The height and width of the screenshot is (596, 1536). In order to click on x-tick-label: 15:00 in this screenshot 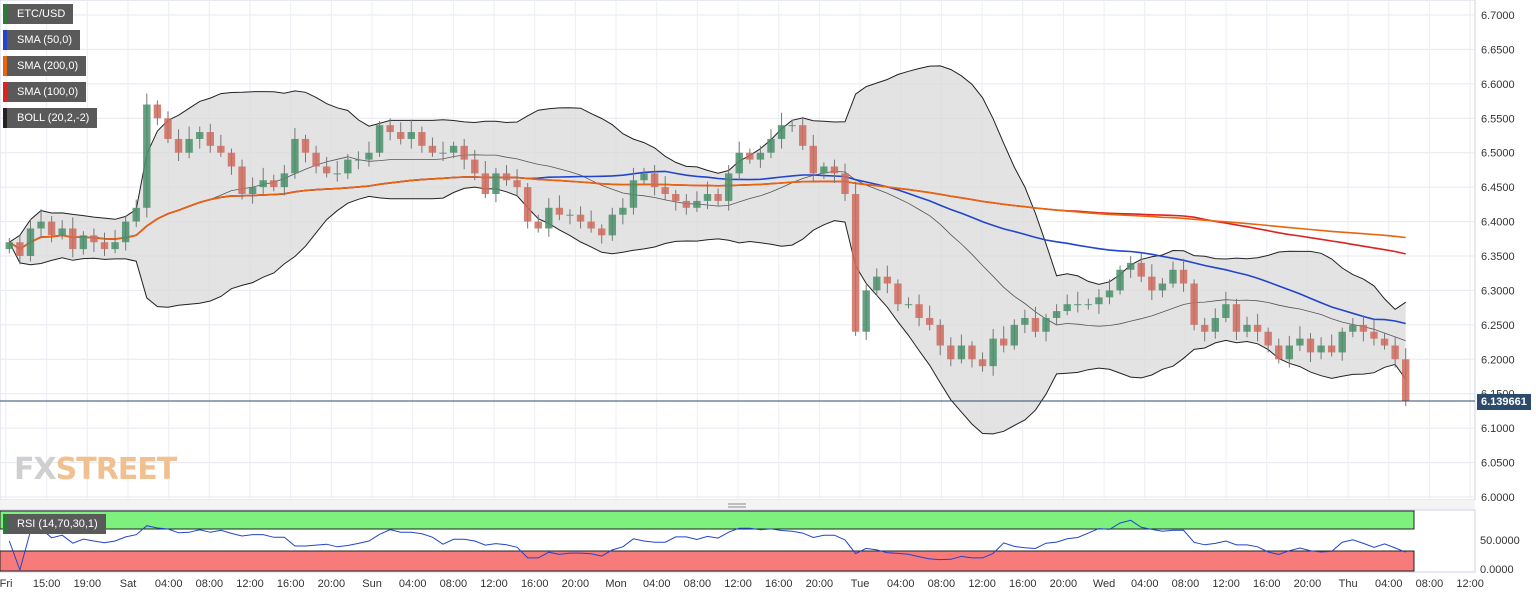, I will do `click(47, 584)`.